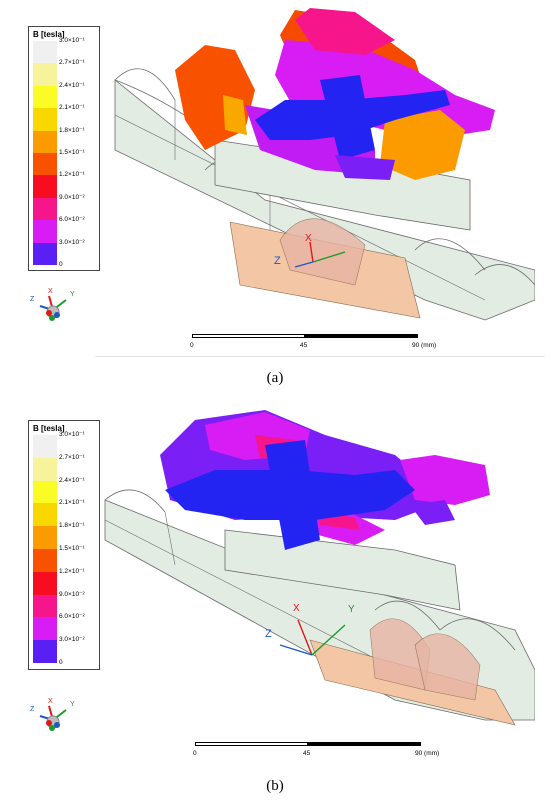  What do you see at coordinates (72, 434) in the screenshot?
I see `legend-tick: 3.0×10⁻¹` at bounding box center [72, 434].